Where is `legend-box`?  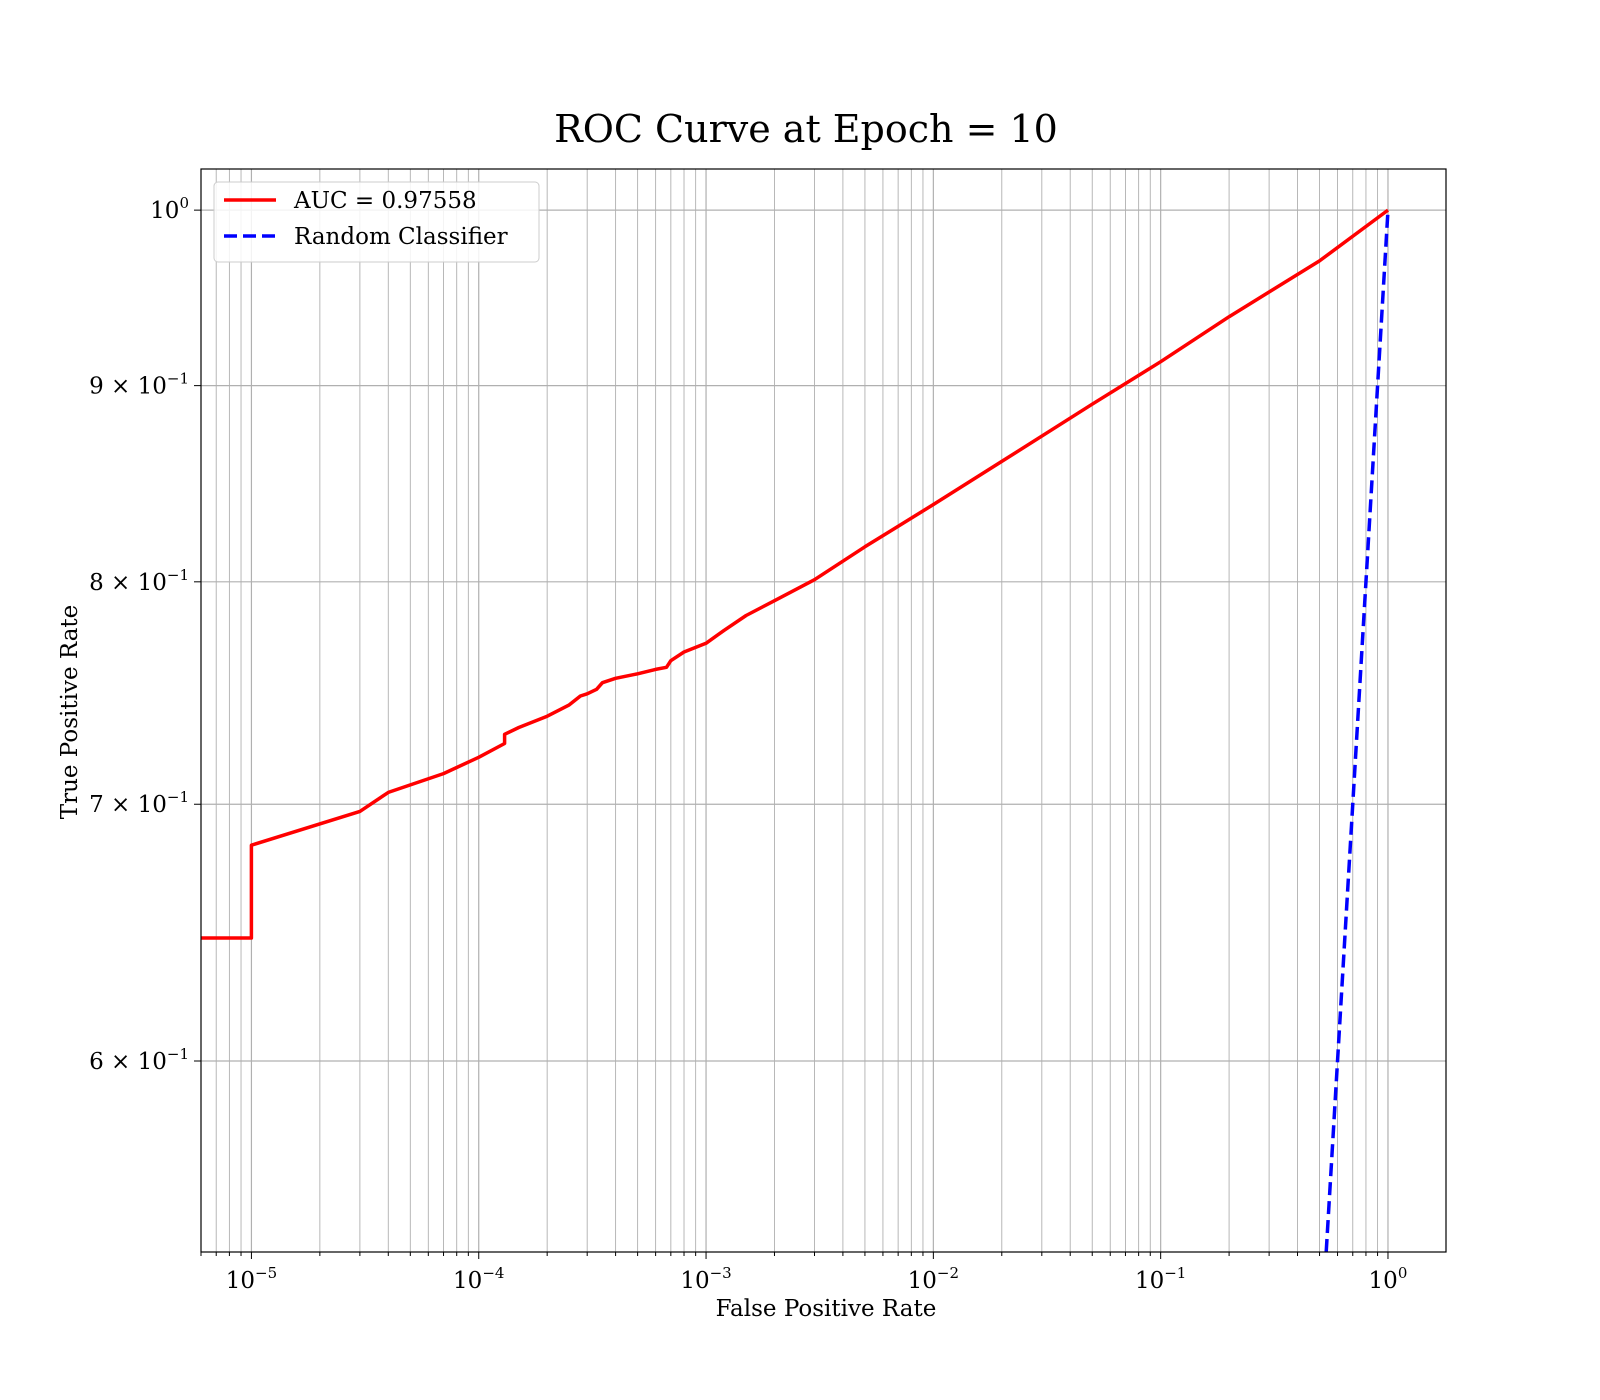
legend-box is located at coordinates (376, 222).